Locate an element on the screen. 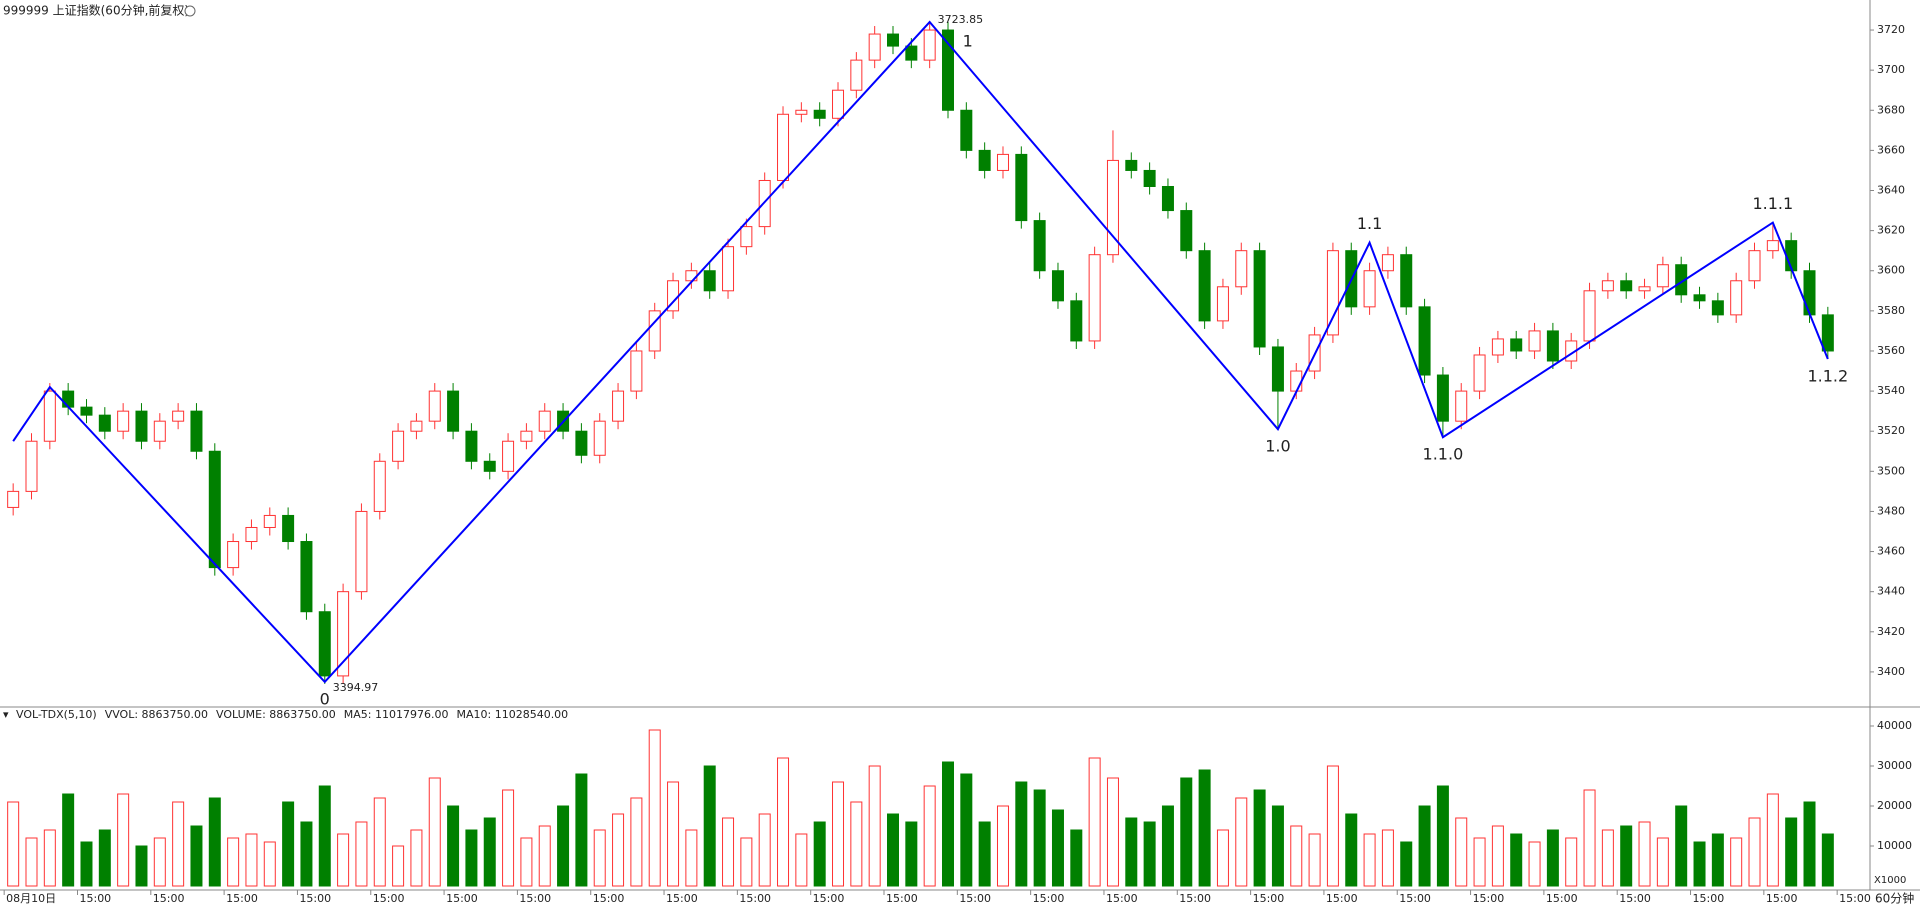 Image resolution: width=1920 pixels, height=907 pixels. y-tick-label: 3680 is located at coordinates (1891, 109).